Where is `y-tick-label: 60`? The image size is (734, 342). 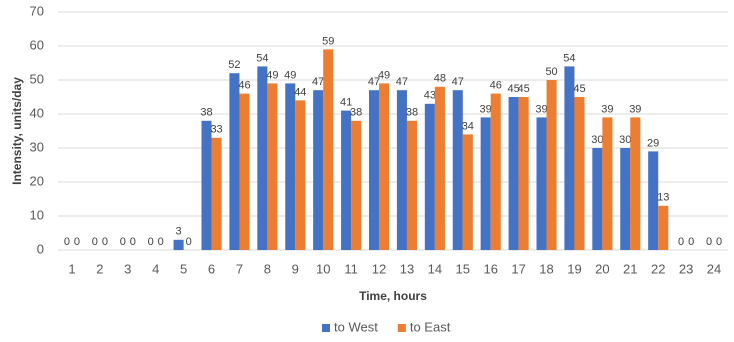 y-tick-label: 60 is located at coordinates (37, 44).